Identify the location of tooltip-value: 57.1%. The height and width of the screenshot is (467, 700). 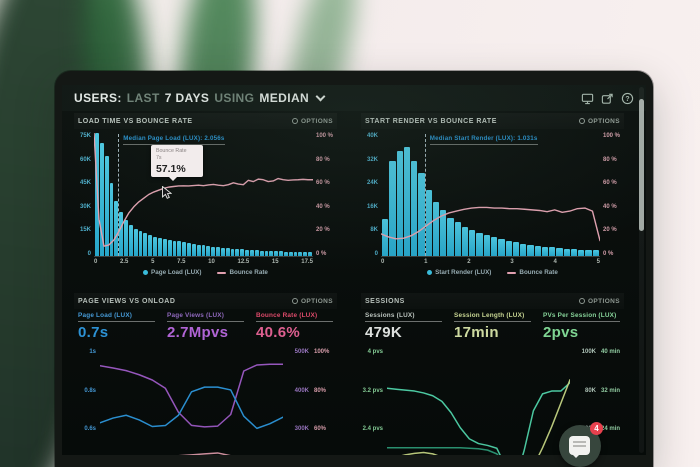
(170, 168).